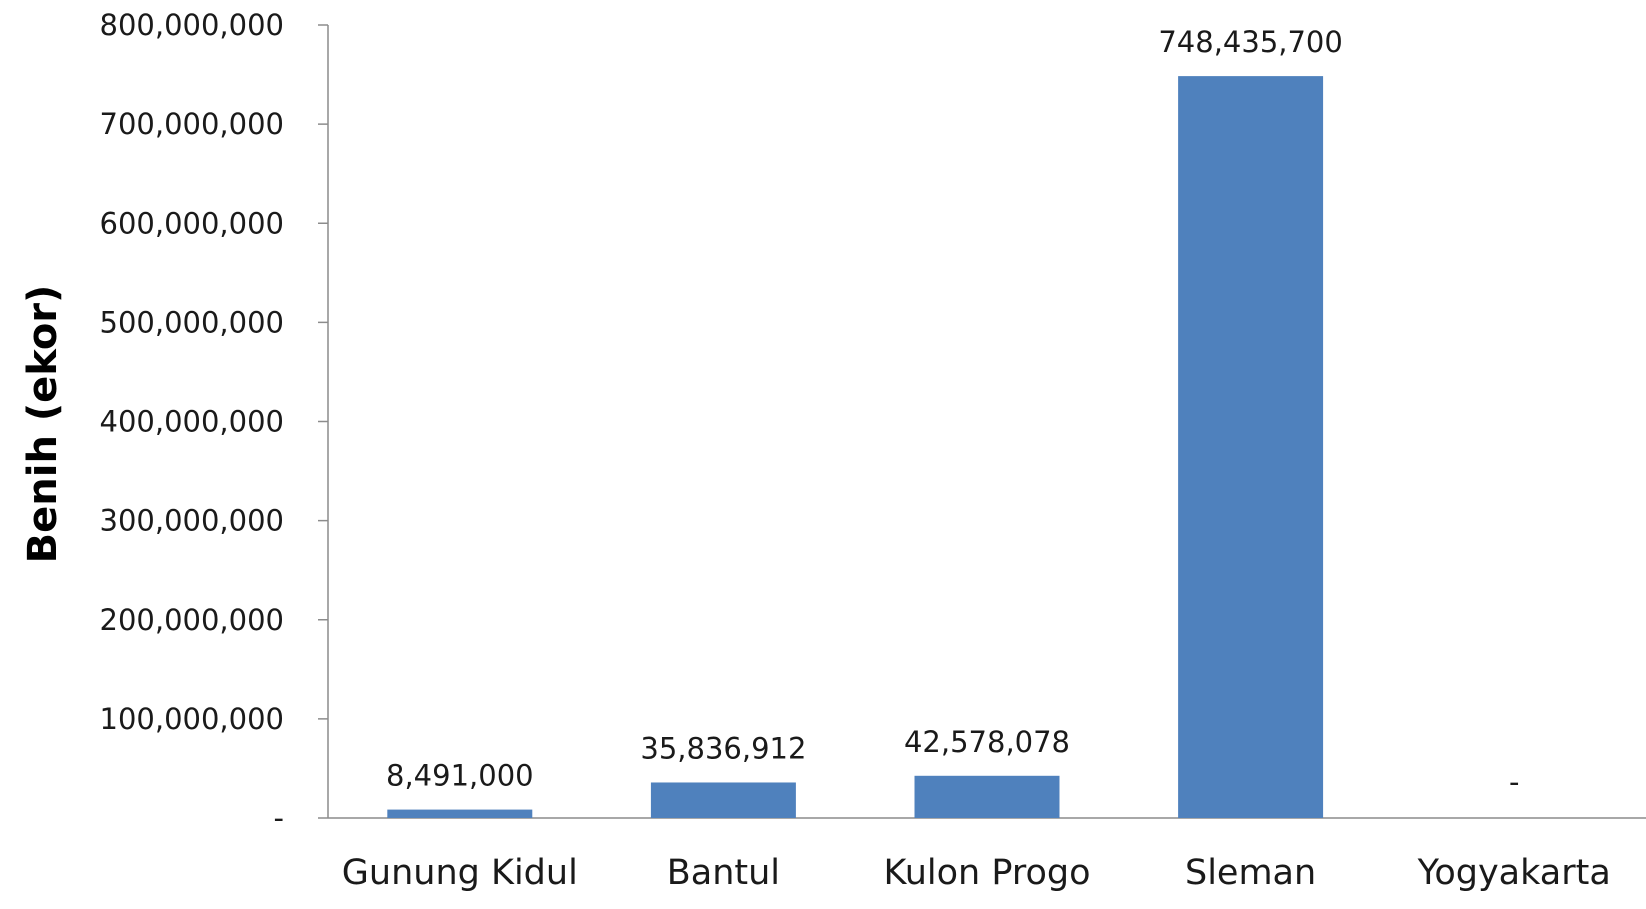 This screenshot has height=909, width=1646. I want to click on y-tick-label: 100,000,000, so click(192, 719).